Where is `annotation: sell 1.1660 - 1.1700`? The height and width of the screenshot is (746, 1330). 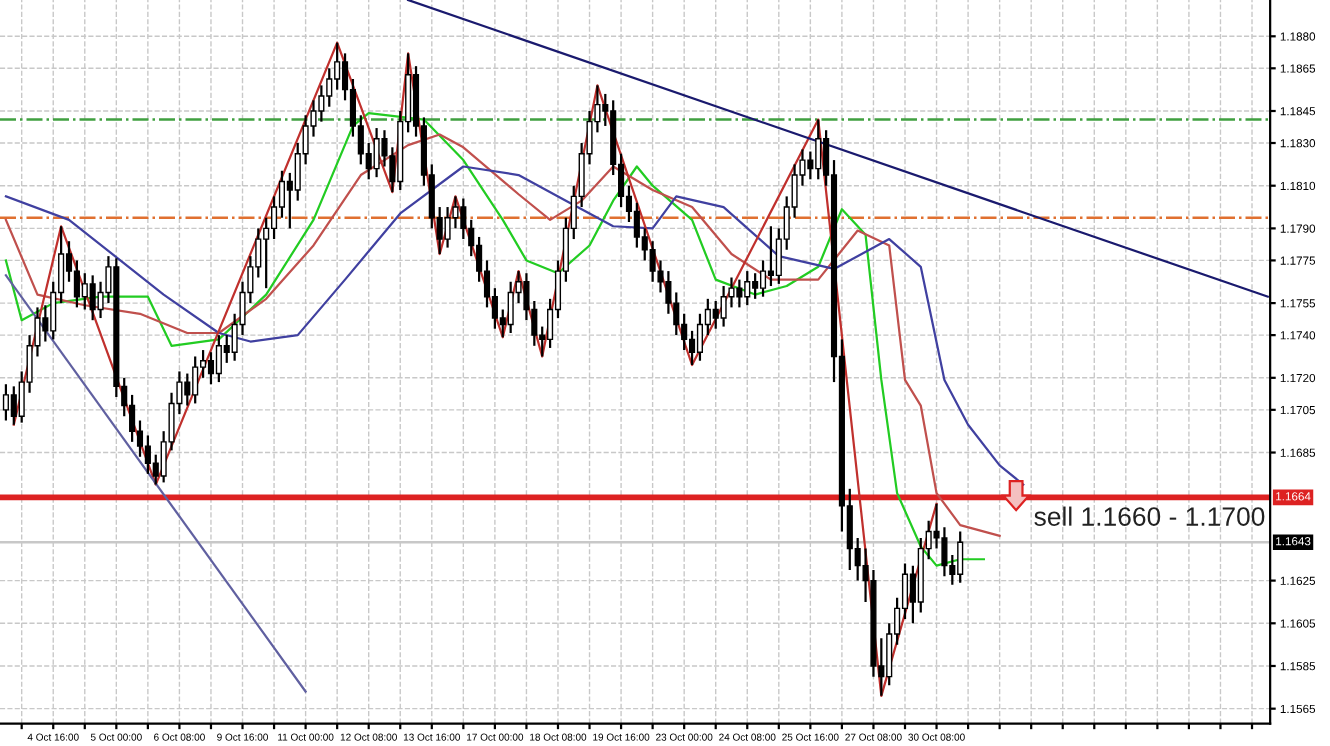
annotation: sell 1.1660 - 1.1700 is located at coordinates (1149, 516).